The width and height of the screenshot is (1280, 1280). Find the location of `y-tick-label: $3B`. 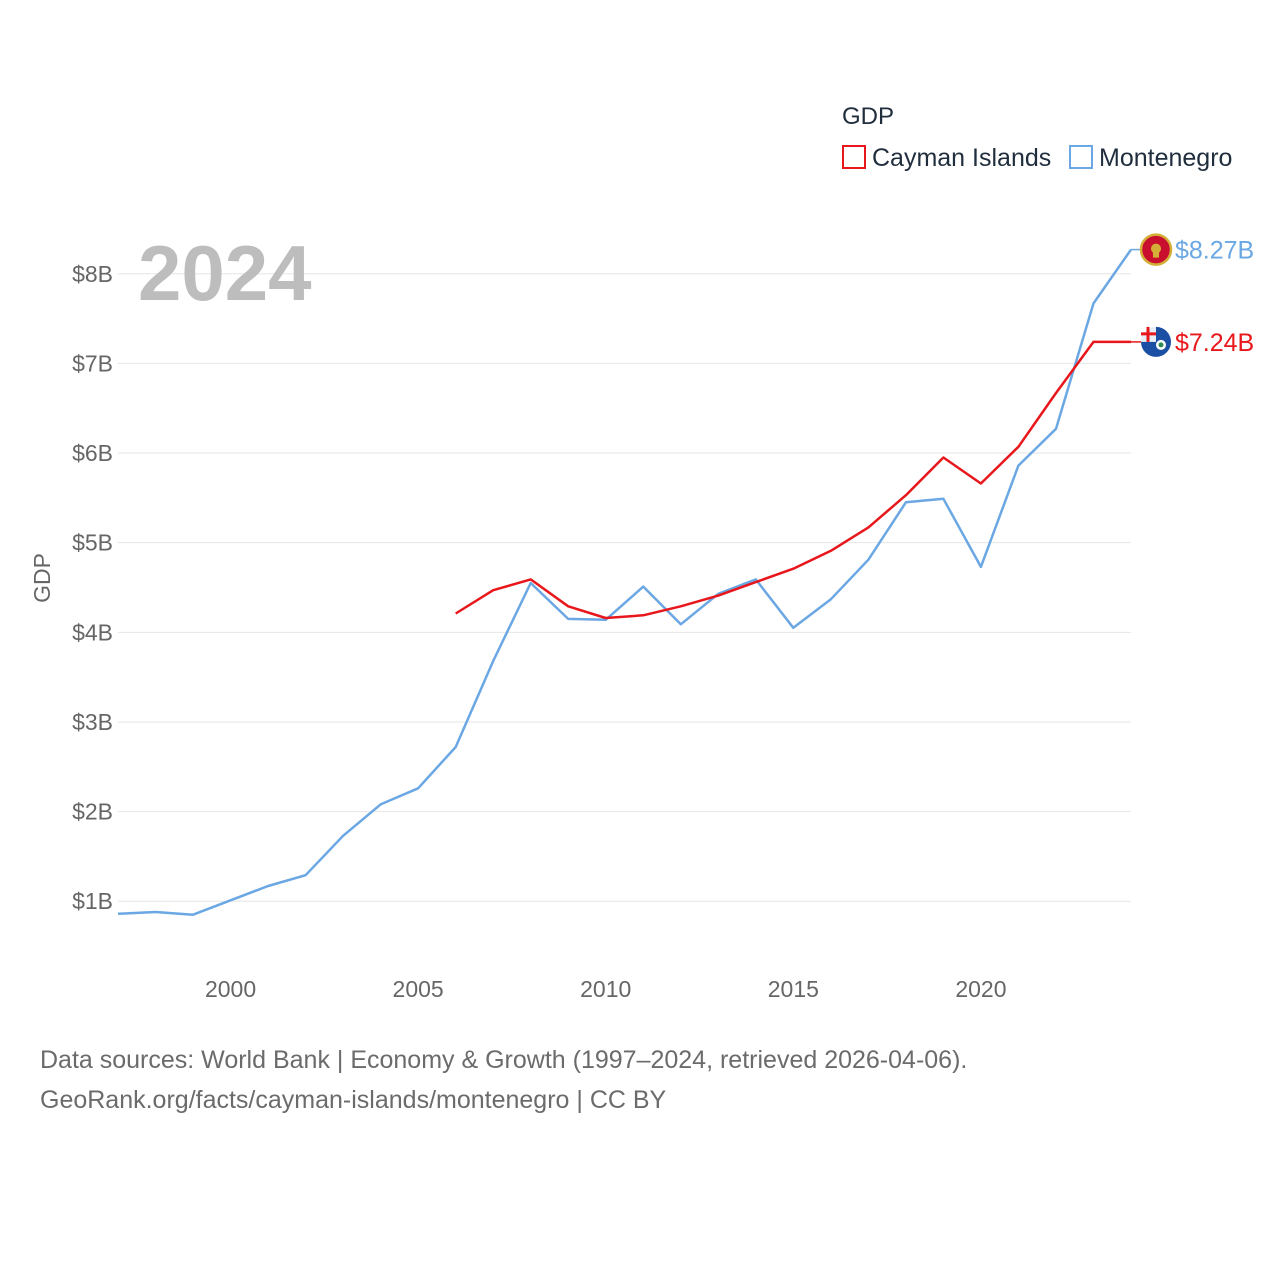

y-tick-label: $3B is located at coordinates (92, 722).